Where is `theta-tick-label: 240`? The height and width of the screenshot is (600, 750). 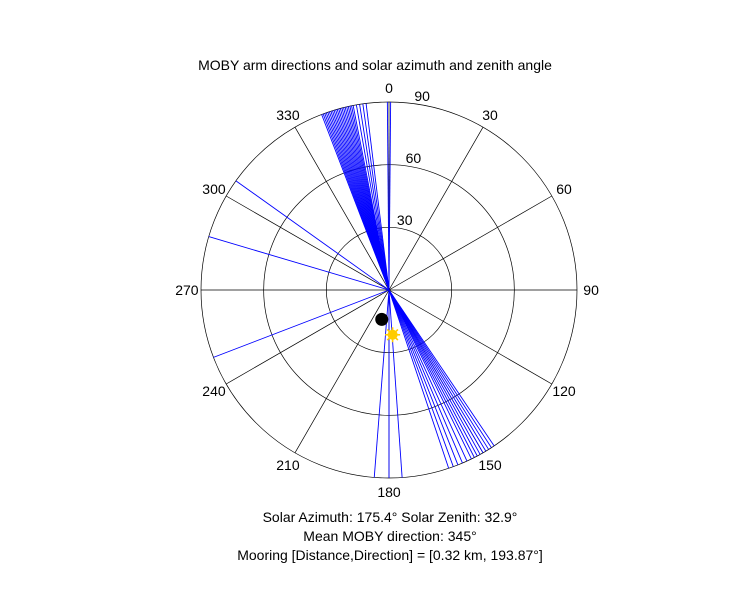 theta-tick-label: 240 is located at coordinates (214, 391).